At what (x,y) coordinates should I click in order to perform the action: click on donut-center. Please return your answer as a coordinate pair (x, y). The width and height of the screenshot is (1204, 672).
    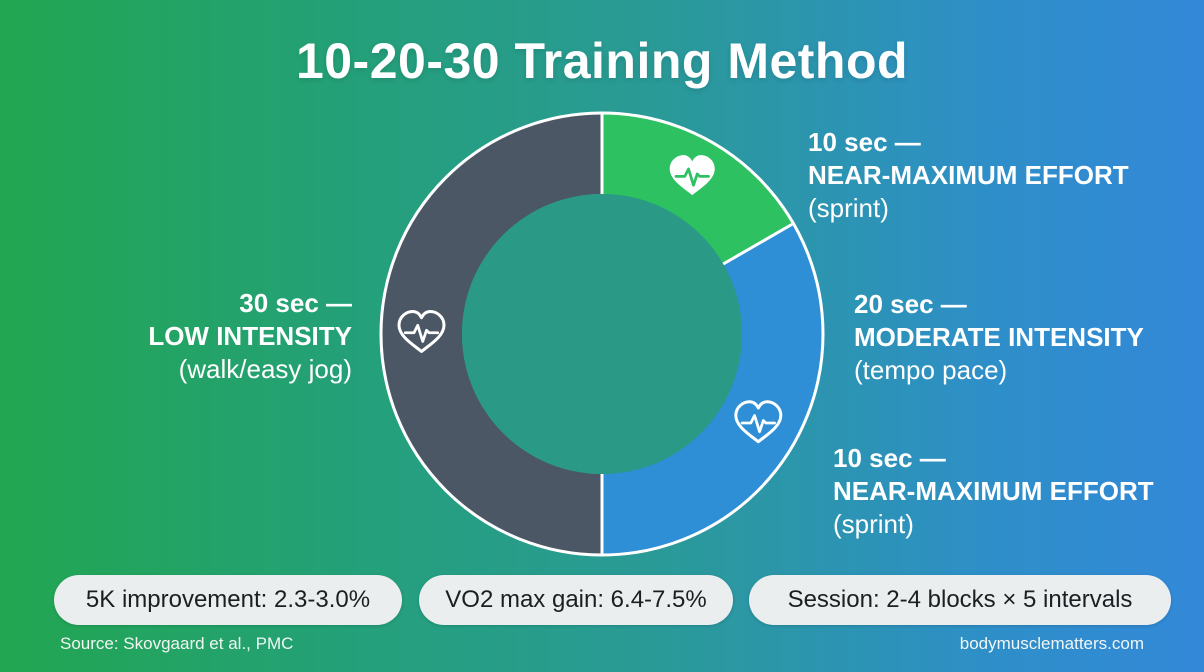
    Looking at the image, I should click on (602, 334).